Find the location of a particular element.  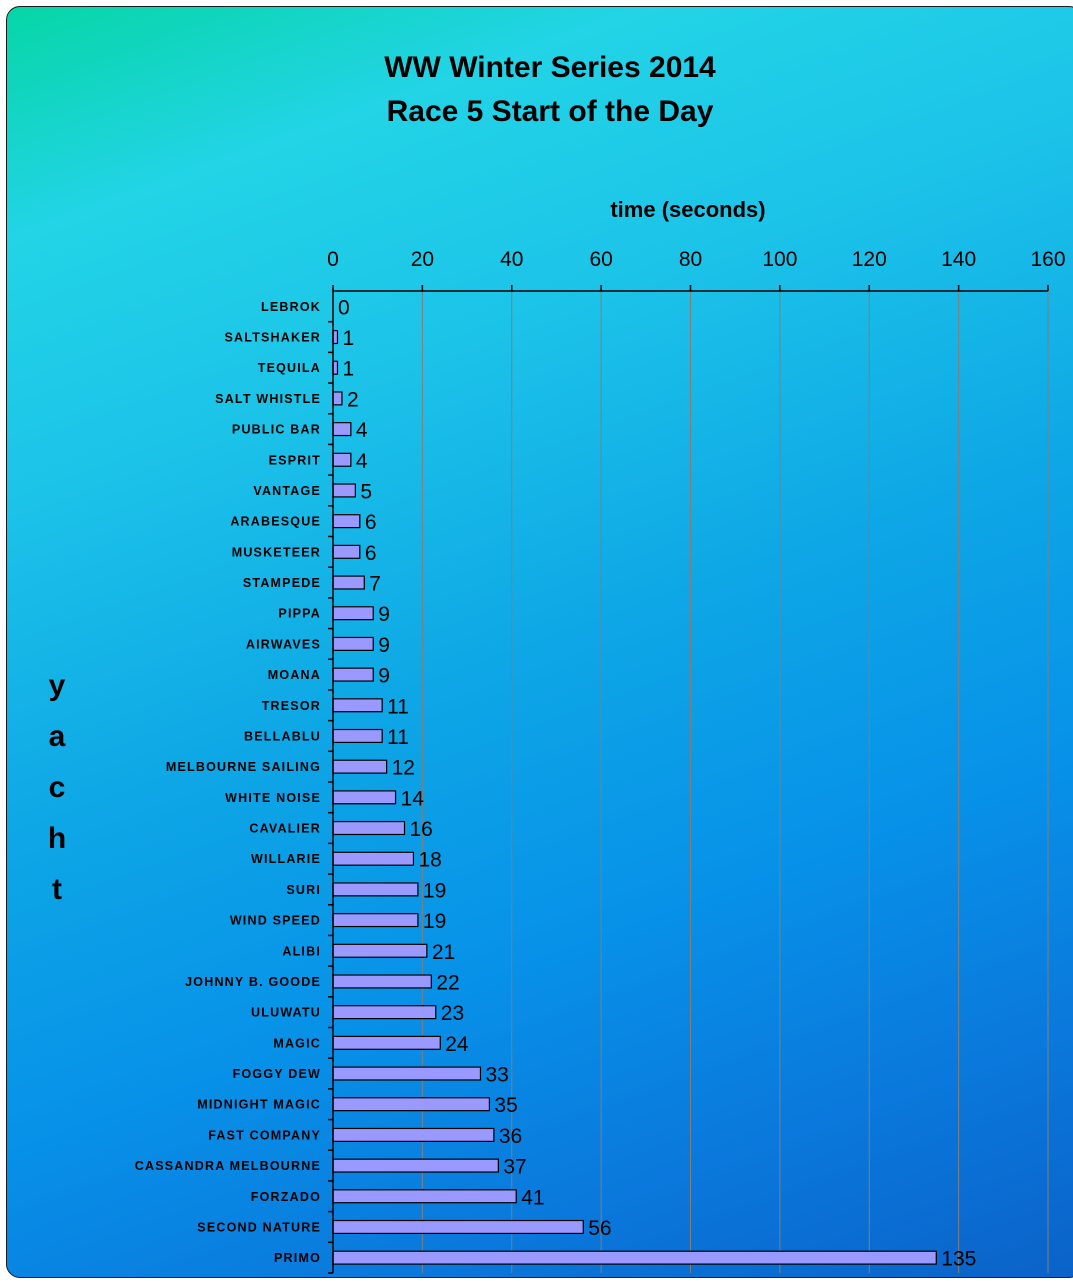

category-label: AIRWAVES is located at coordinates (283, 644).